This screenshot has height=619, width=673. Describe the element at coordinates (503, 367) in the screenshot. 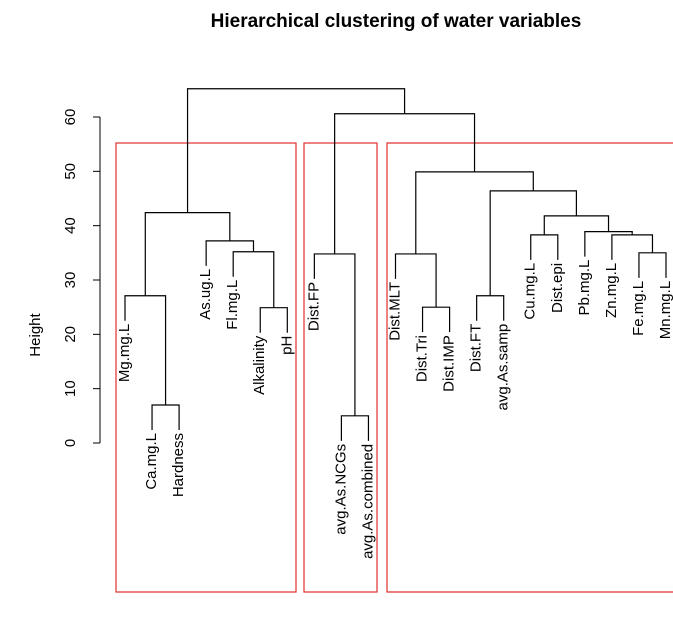

I see `leaf-label: avg.As.samp` at that location.